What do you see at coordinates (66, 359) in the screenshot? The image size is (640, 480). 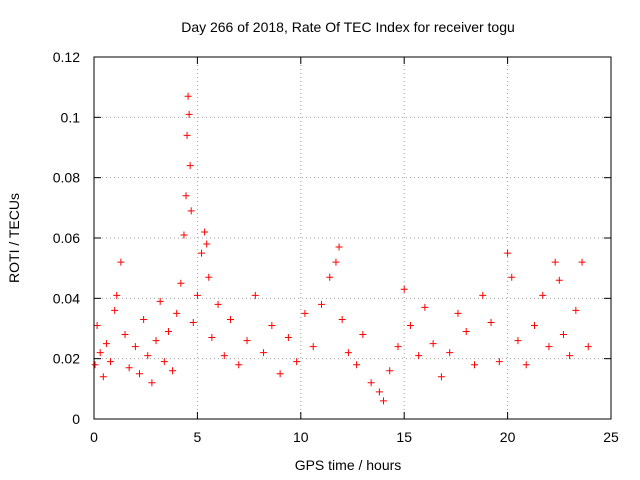 I see `y-tick-label: 0.02` at bounding box center [66, 359].